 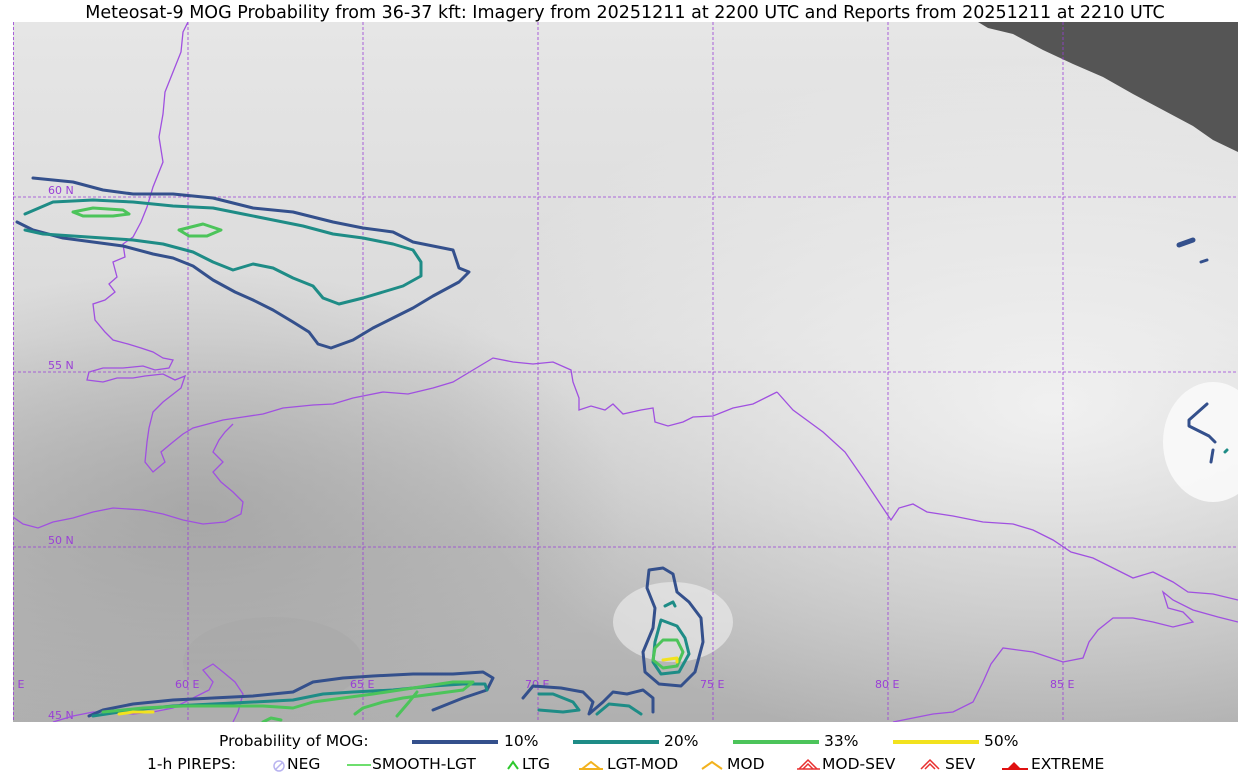 What do you see at coordinates (362, 684) in the screenshot?
I see `lon-label-65e: 65 E` at bounding box center [362, 684].